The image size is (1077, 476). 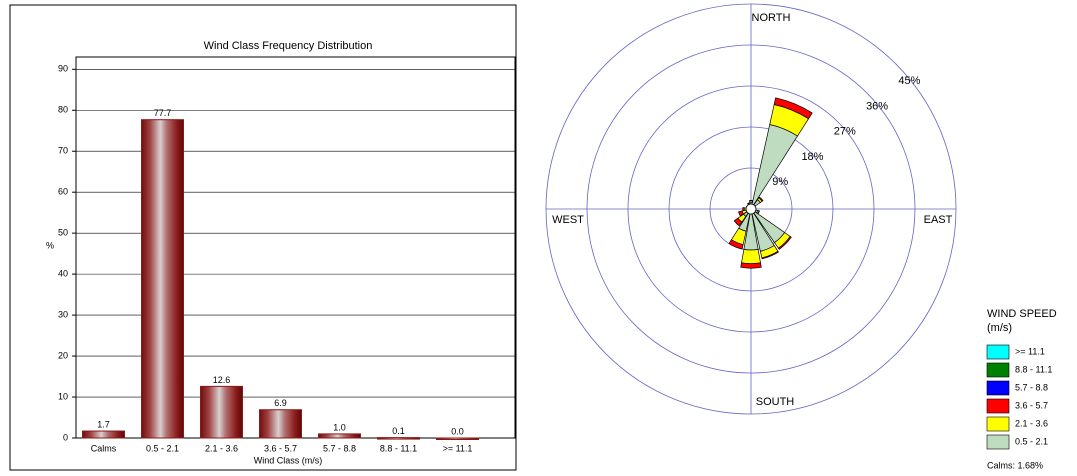 What do you see at coordinates (288, 460) in the screenshot?
I see `x-axis-label: Wind Class (m/s)` at bounding box center [288, 460].